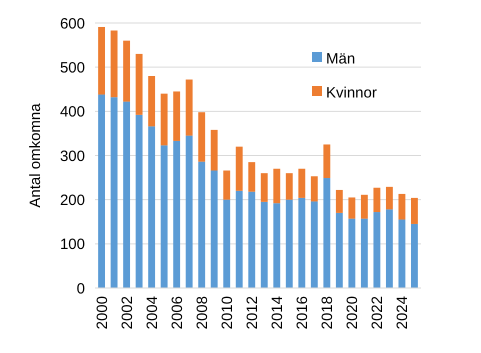 This screenshot has height=353, width=481. I want to click on x-tick-label: 2006, so click(177, 313).